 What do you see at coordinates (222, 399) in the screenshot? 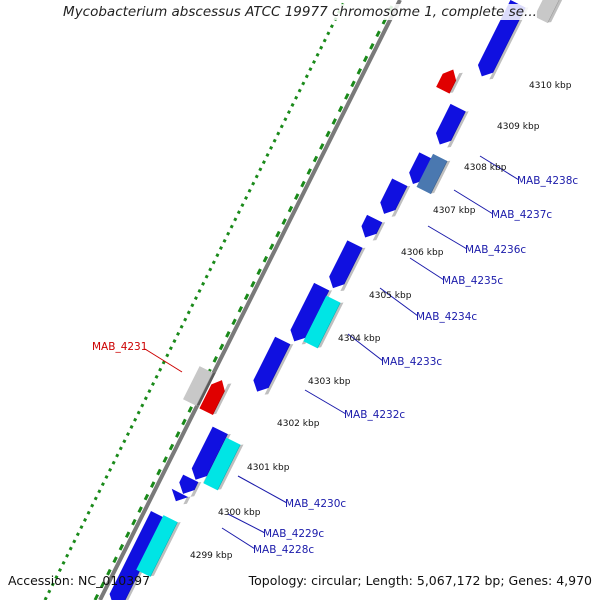
I see `gene-mab-4231-red-shadow` at bounding box center [222, 399].